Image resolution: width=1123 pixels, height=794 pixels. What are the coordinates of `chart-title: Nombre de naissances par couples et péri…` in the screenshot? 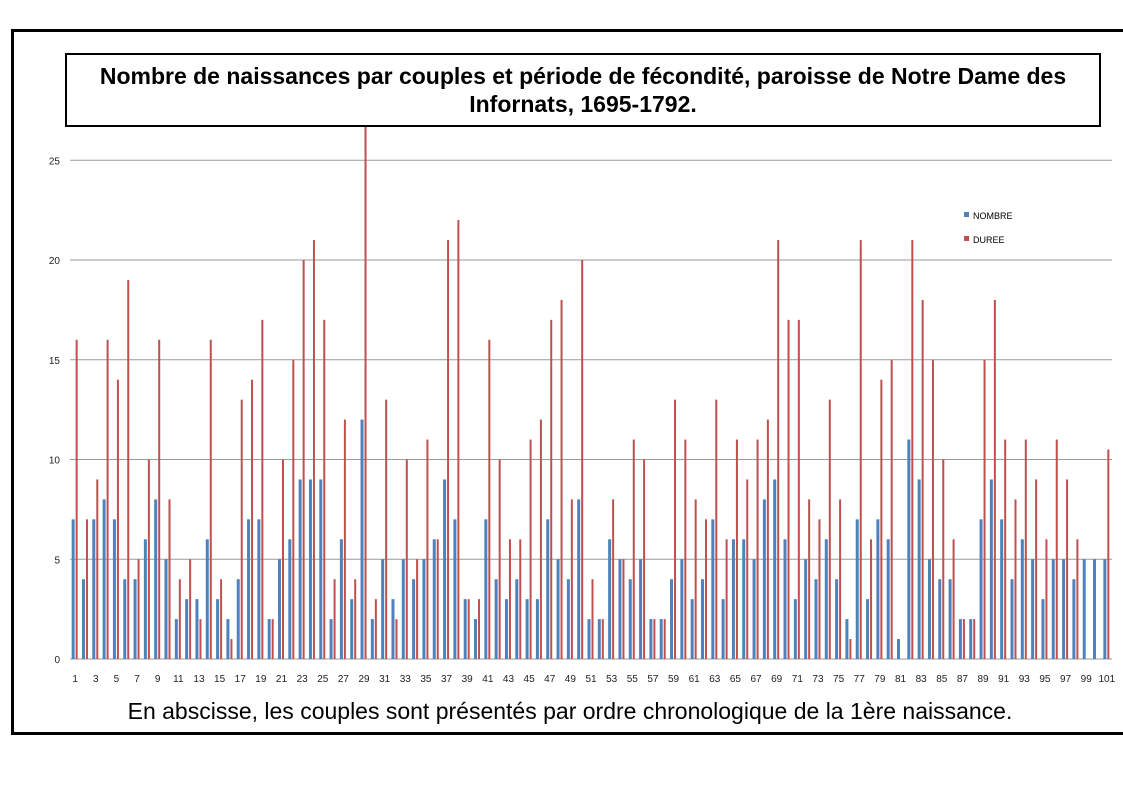 It's located at (583, 90).